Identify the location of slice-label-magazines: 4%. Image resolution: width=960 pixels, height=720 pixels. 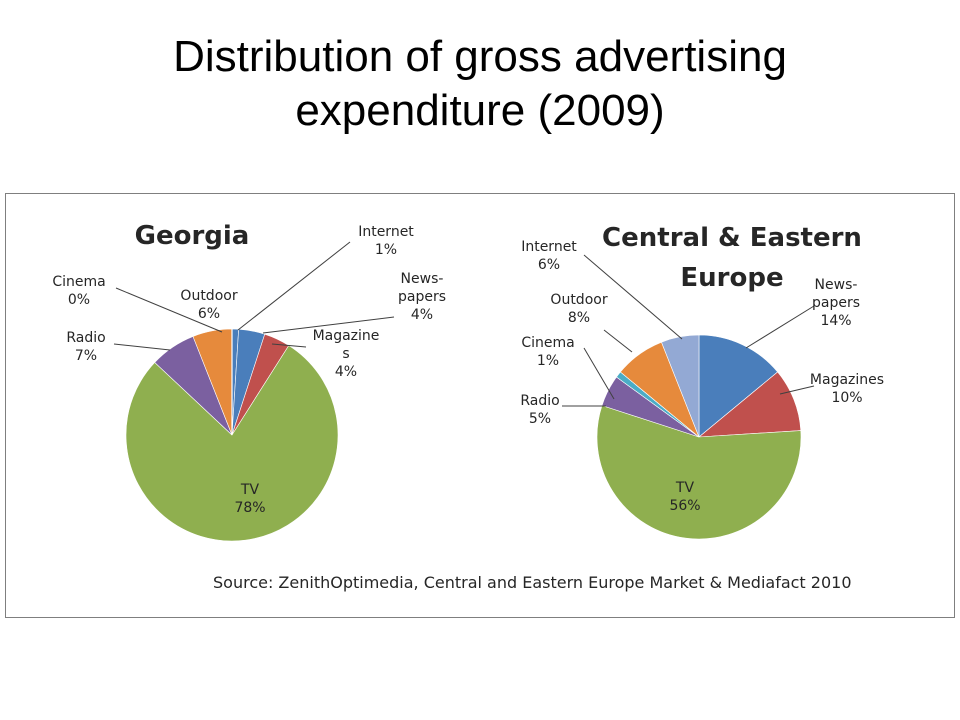
(346, 372).